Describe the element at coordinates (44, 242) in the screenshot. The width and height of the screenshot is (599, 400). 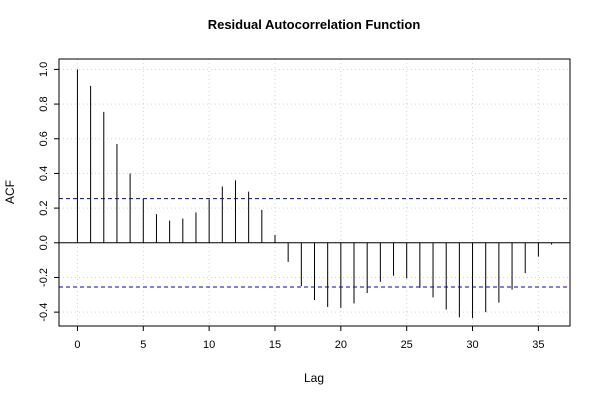
I see `y-tick-label: 0.0` at that location.